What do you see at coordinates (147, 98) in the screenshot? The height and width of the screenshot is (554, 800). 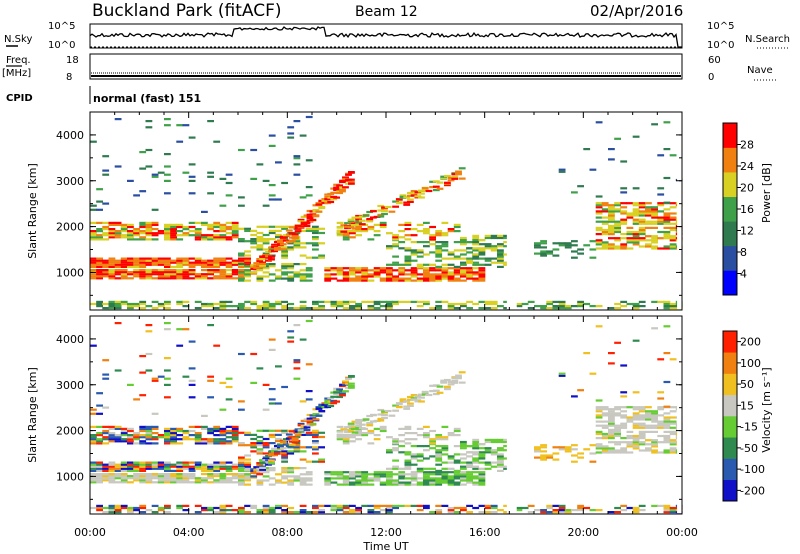 I see `cpid-value: normal (fast) 151` at bounding box center [147, 98].